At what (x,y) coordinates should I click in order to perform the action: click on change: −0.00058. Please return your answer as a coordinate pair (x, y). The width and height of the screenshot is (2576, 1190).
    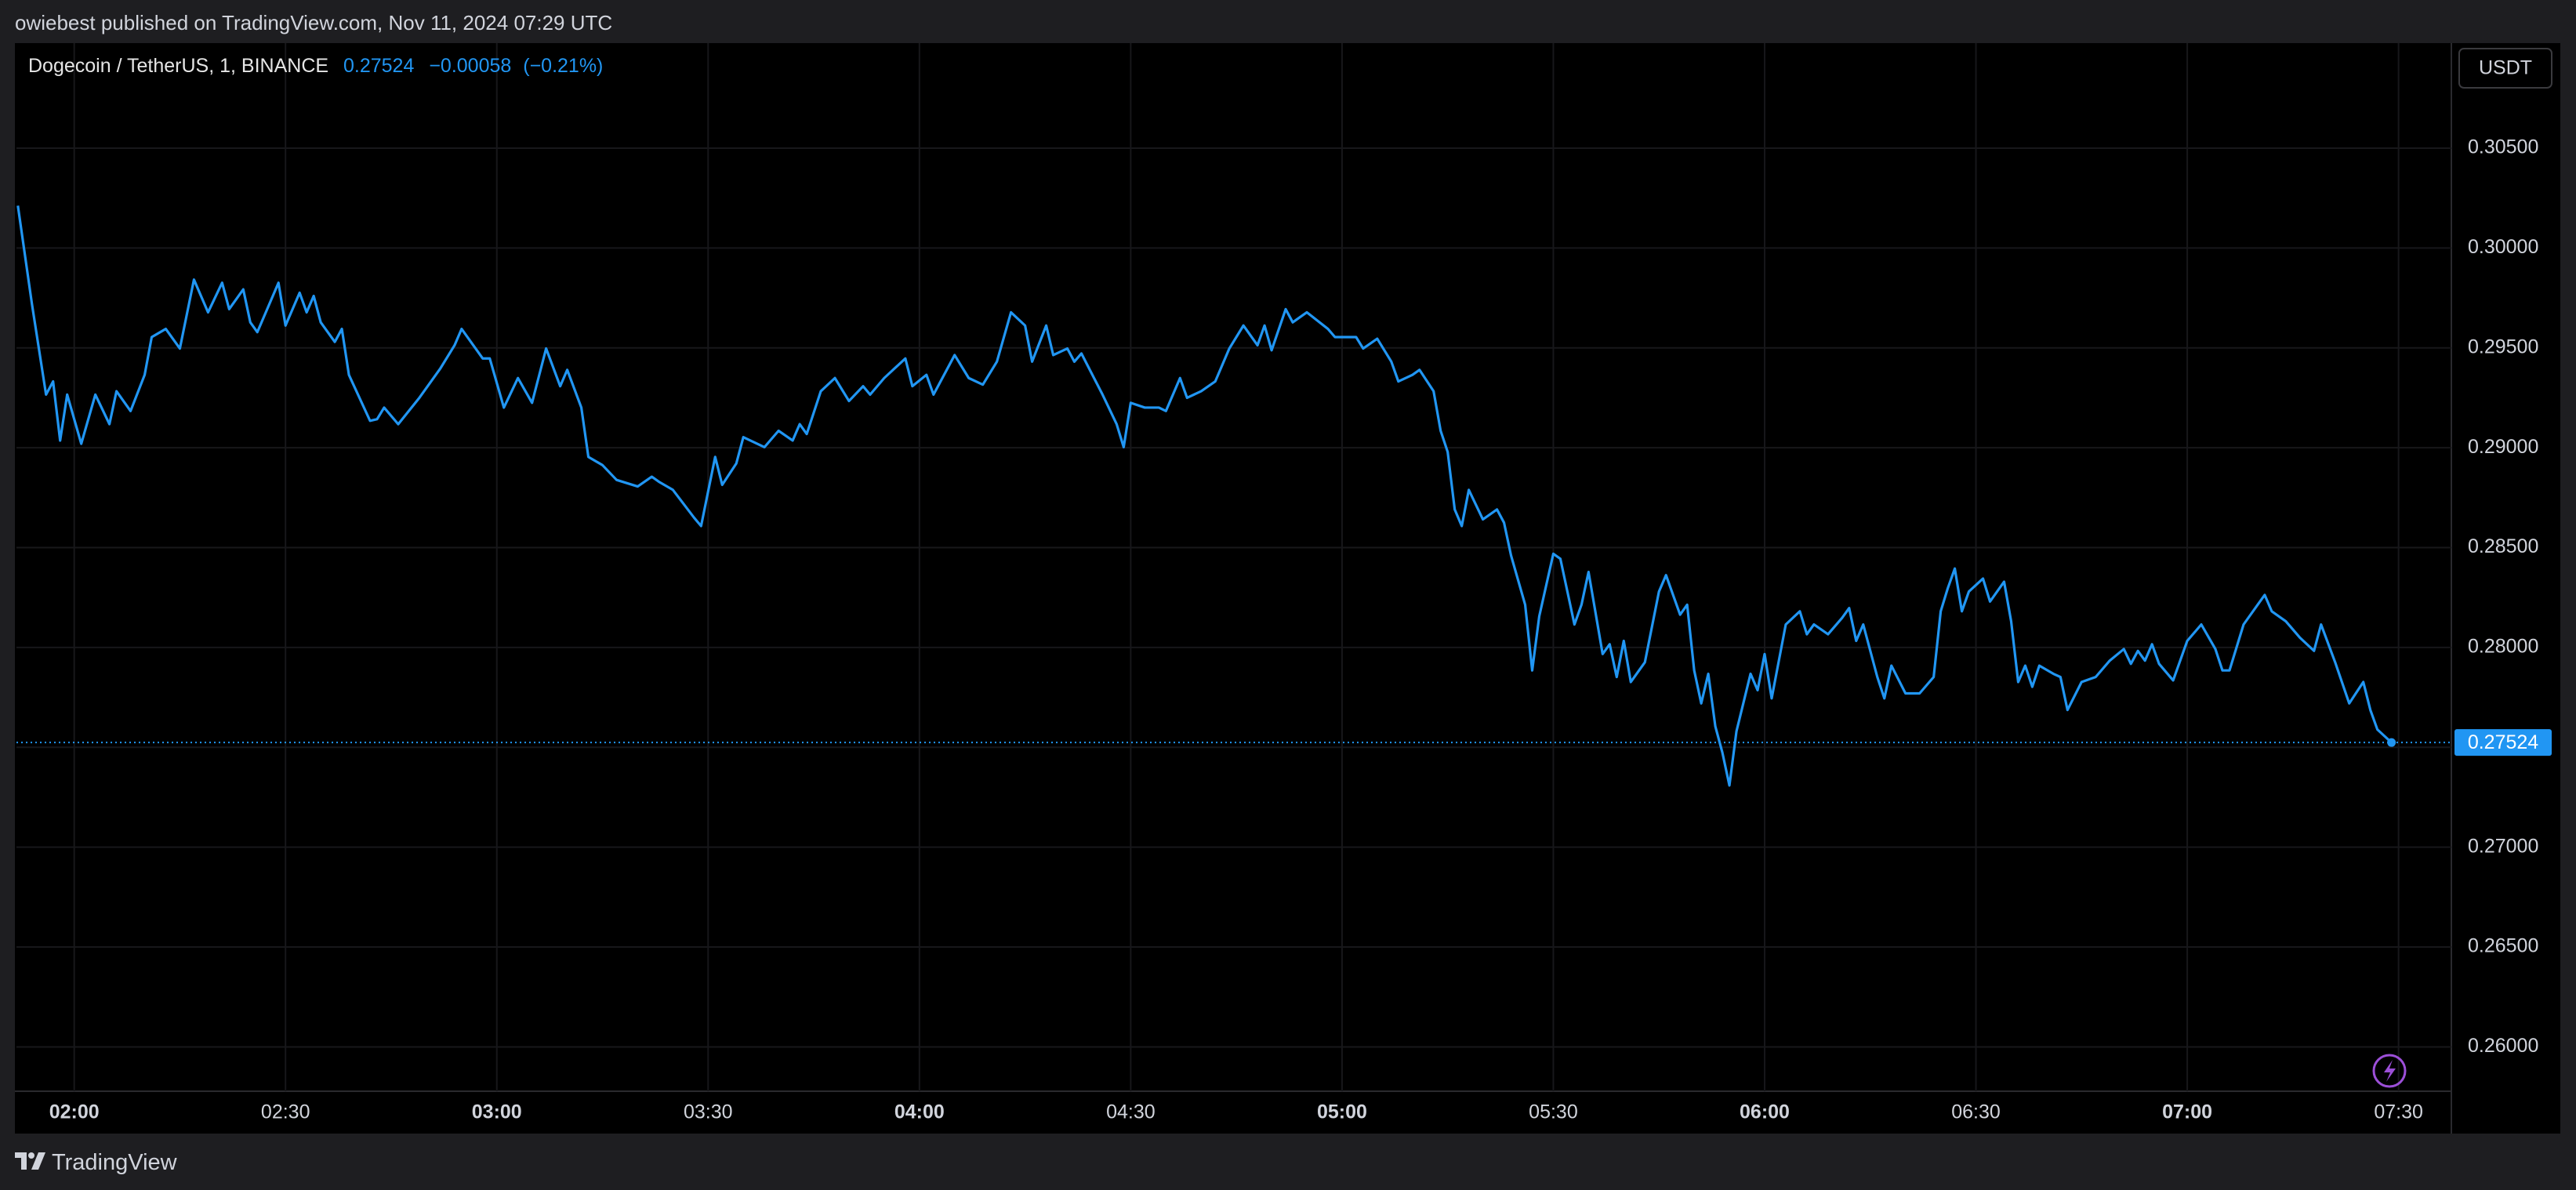
    Looking at the image, I should click on (470, 66).